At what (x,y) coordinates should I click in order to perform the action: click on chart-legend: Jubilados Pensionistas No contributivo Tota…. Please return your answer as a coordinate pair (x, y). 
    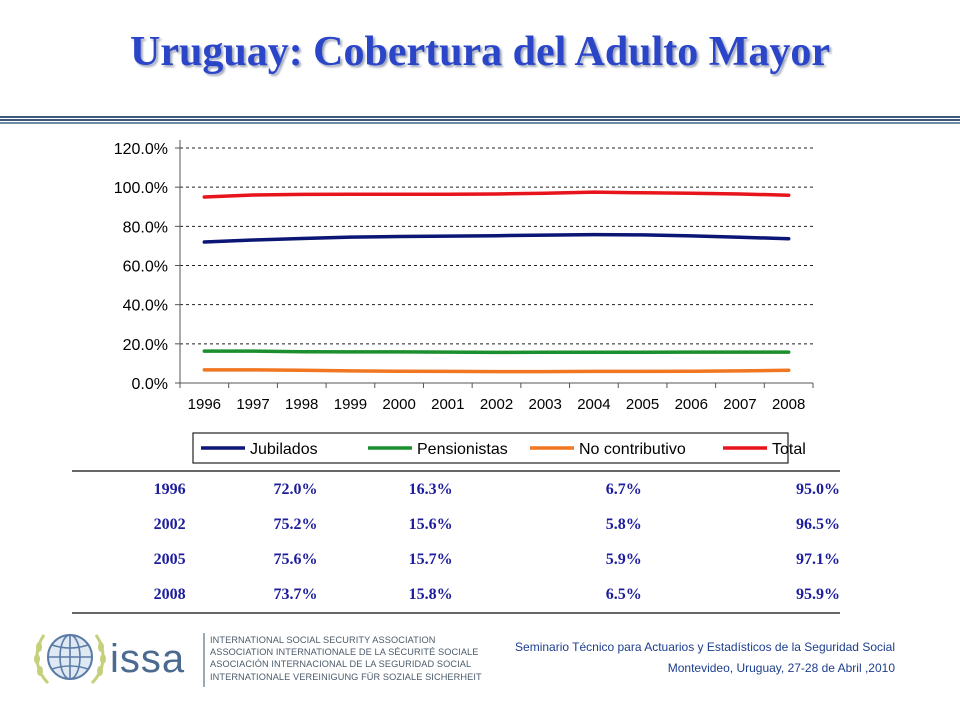
    Looking at the image, I should click on (499, 448).